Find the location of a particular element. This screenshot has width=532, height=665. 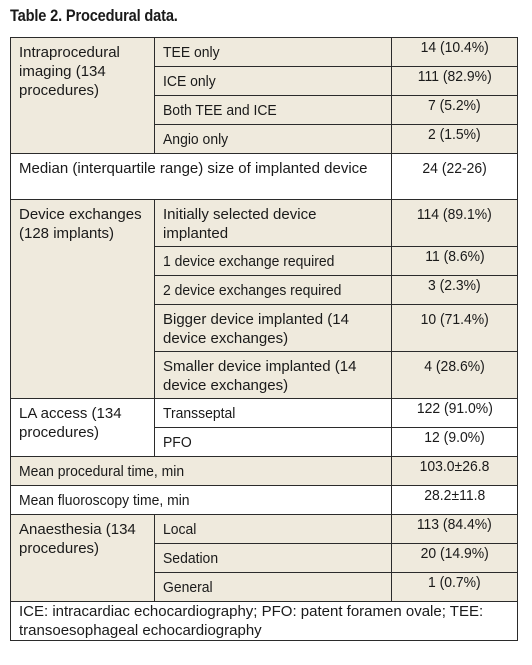

row-label: Initially selected device implanted is located at coordinates (273, 223).